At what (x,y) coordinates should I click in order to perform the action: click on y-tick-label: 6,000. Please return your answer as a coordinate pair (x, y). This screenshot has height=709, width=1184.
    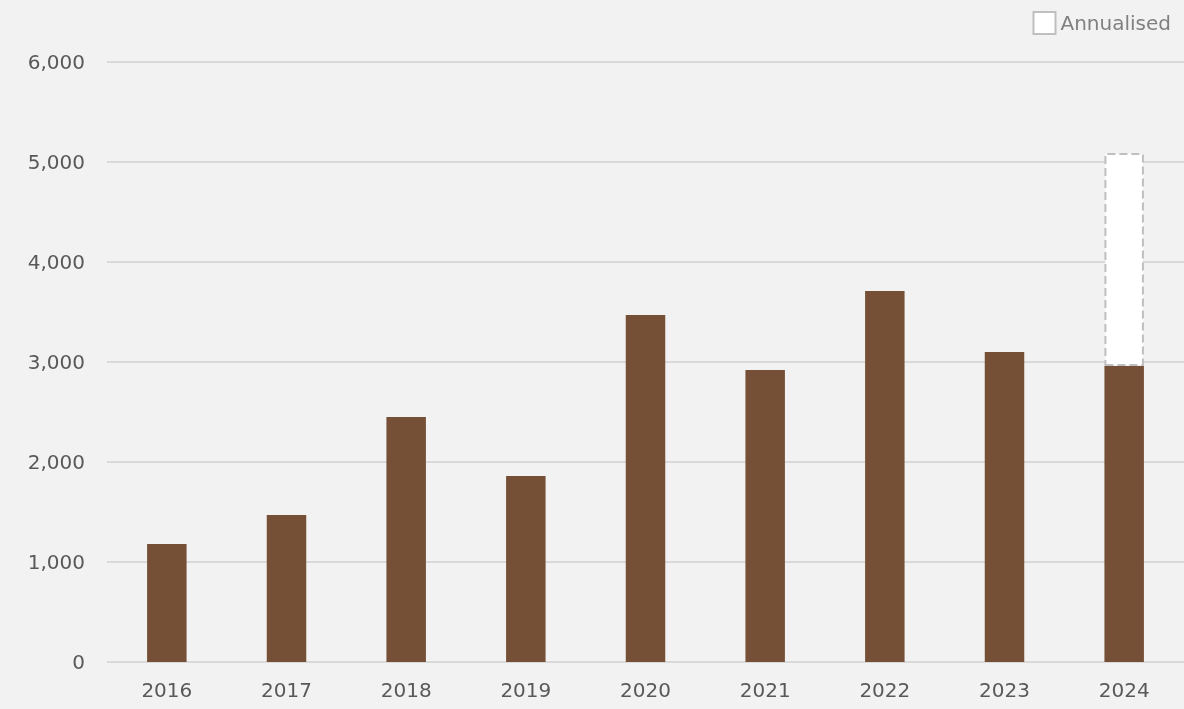
    Looking at the image, I should click on (56, 62).